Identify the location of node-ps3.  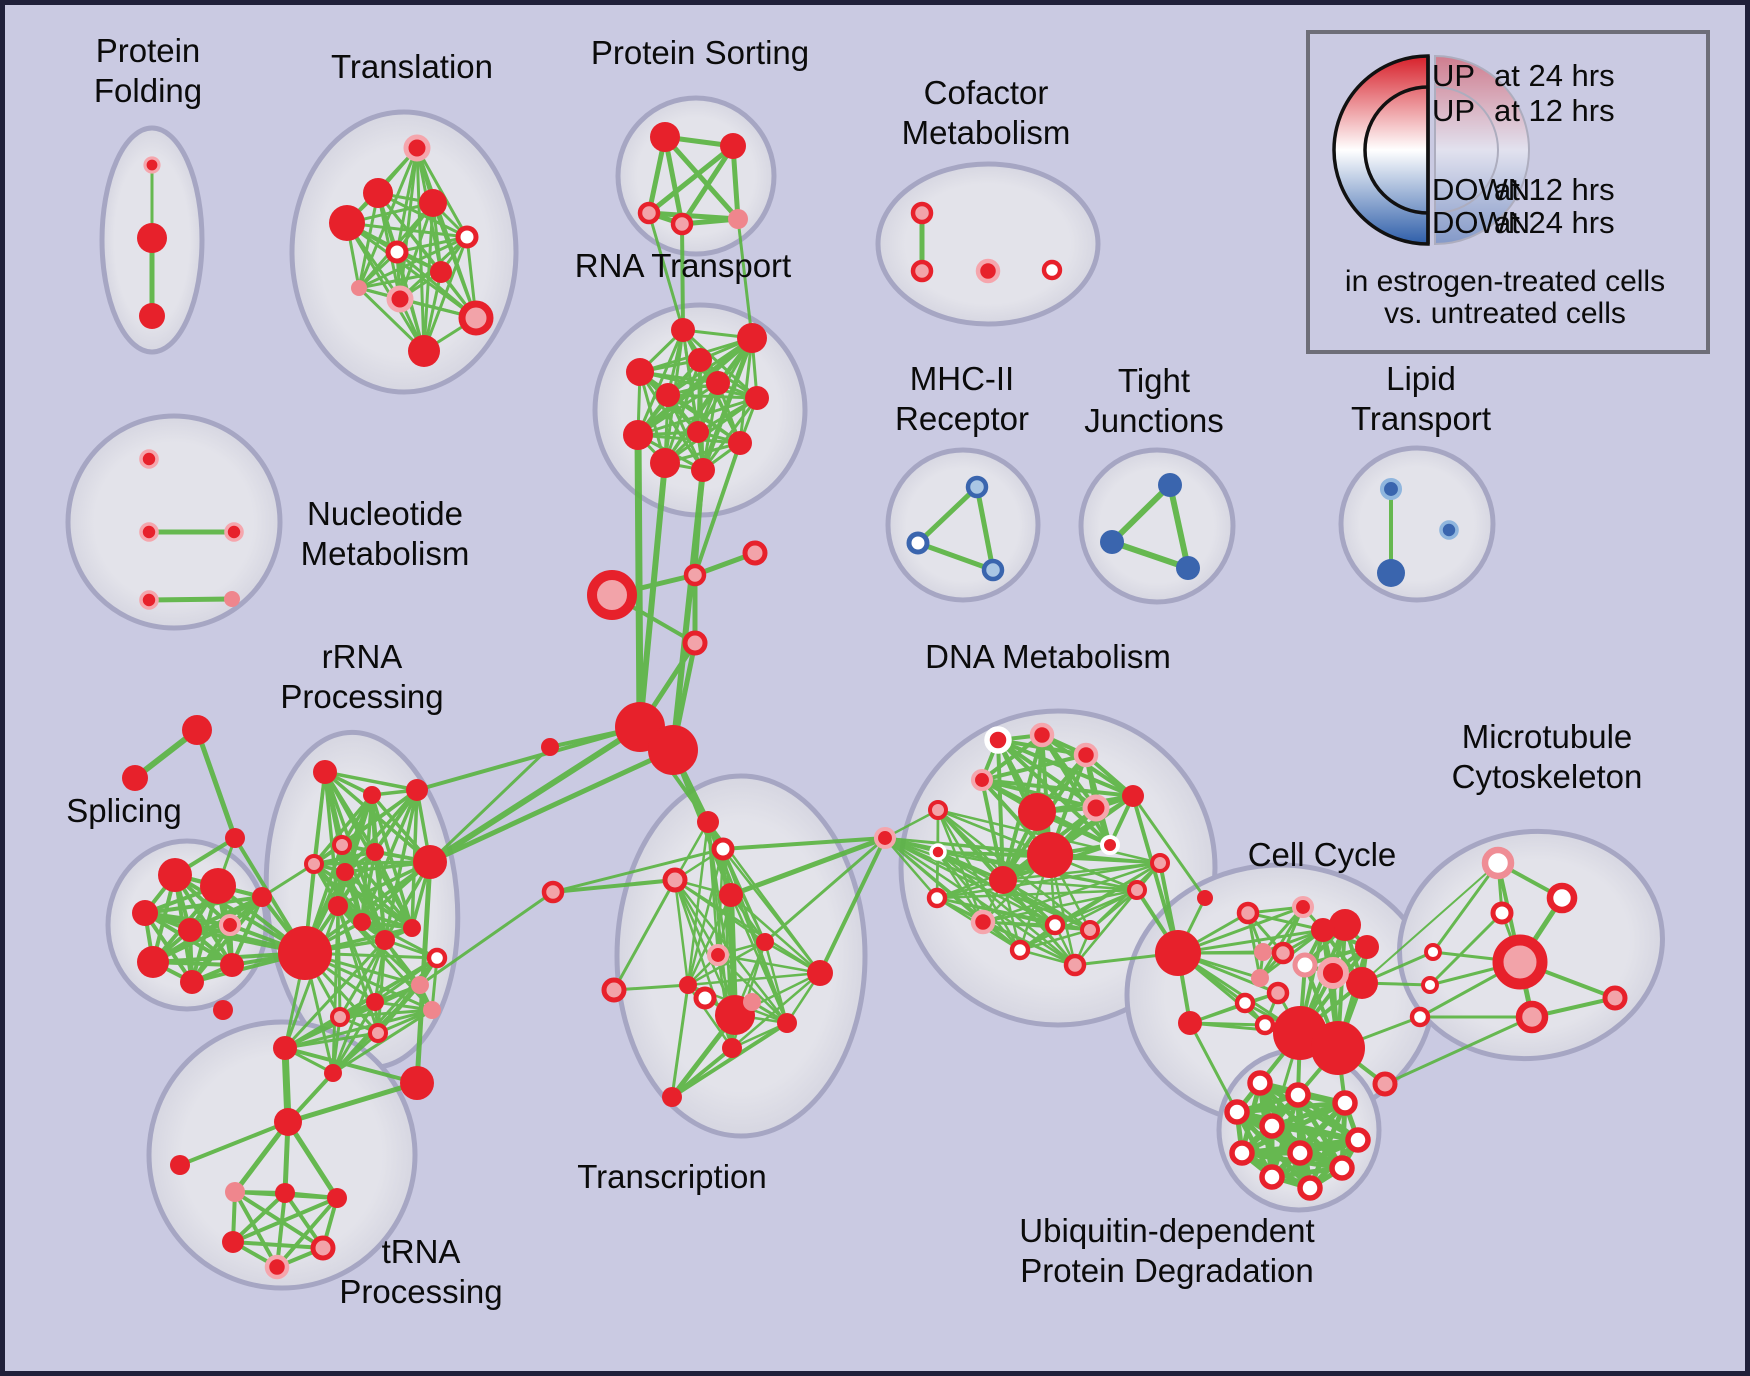
(649, 213).